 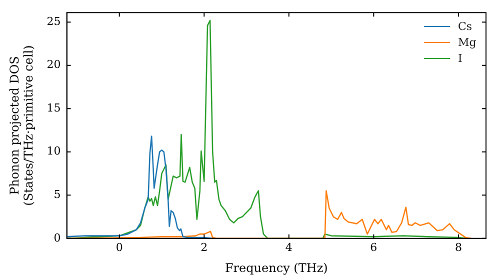 What do you see at coordinates (53, 65) in the screenshot?
I see `y-tick-label: 20` at bounding box center [53, 65].